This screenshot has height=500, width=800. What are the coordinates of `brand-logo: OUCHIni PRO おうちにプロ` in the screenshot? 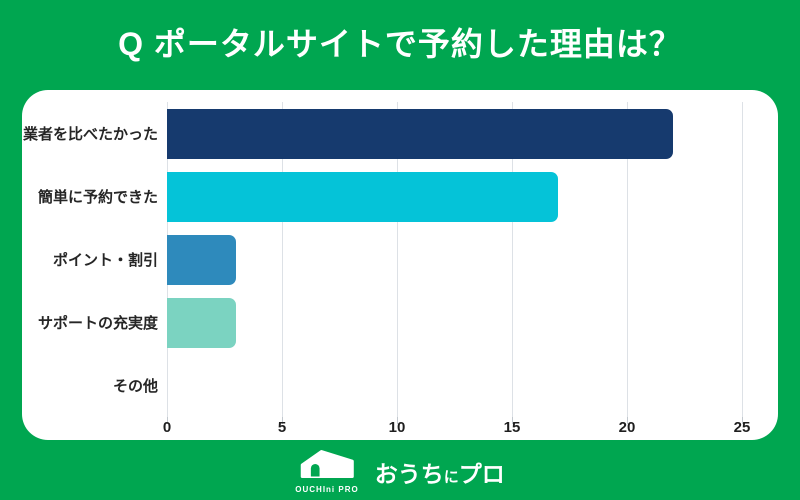 It's located at (400, 471).